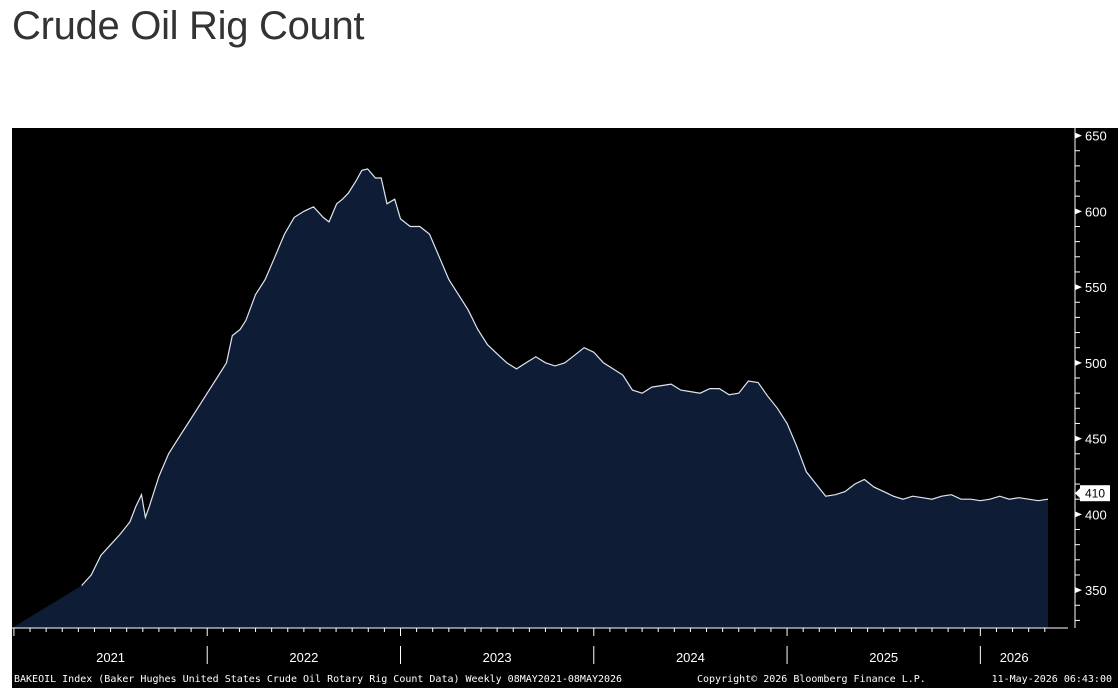 The image size is (1118, 688). What do you see at coordinates (1096, 514) in the screenshot?
I see `y-tick-label: 400` at bounding box center [1096, 514].